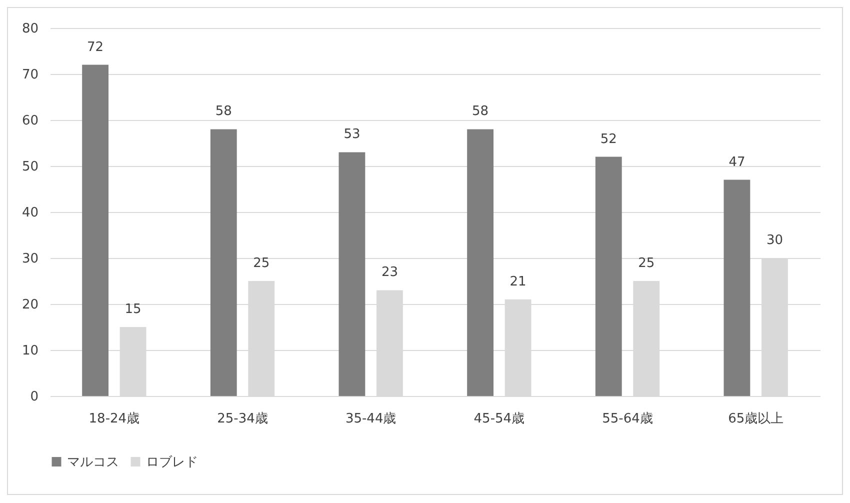  Describe the element at coordinates (95, 47) in the screenshot. I see `data-label: 72` at that location.